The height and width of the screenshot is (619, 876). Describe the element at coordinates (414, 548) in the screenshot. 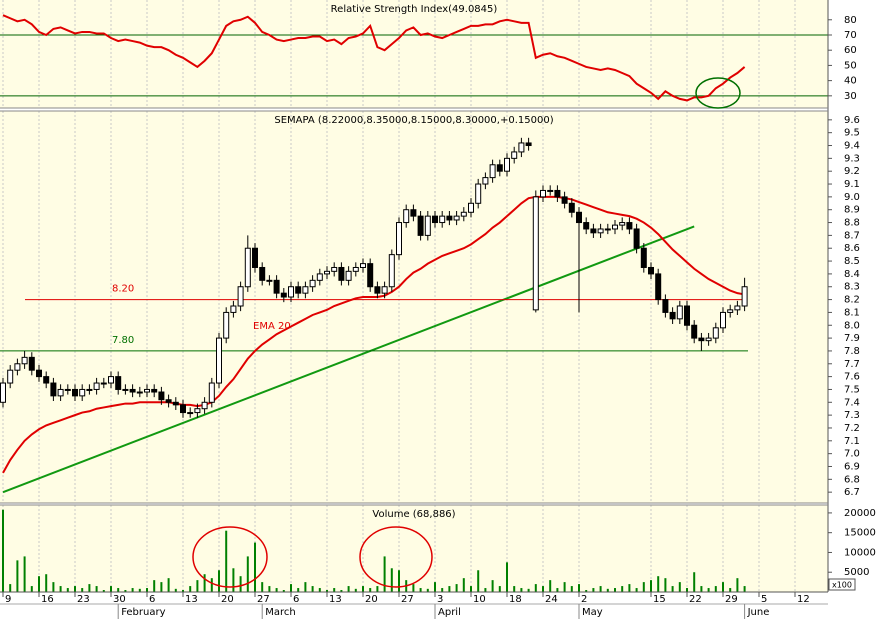

I see `volume-panel` at that location.